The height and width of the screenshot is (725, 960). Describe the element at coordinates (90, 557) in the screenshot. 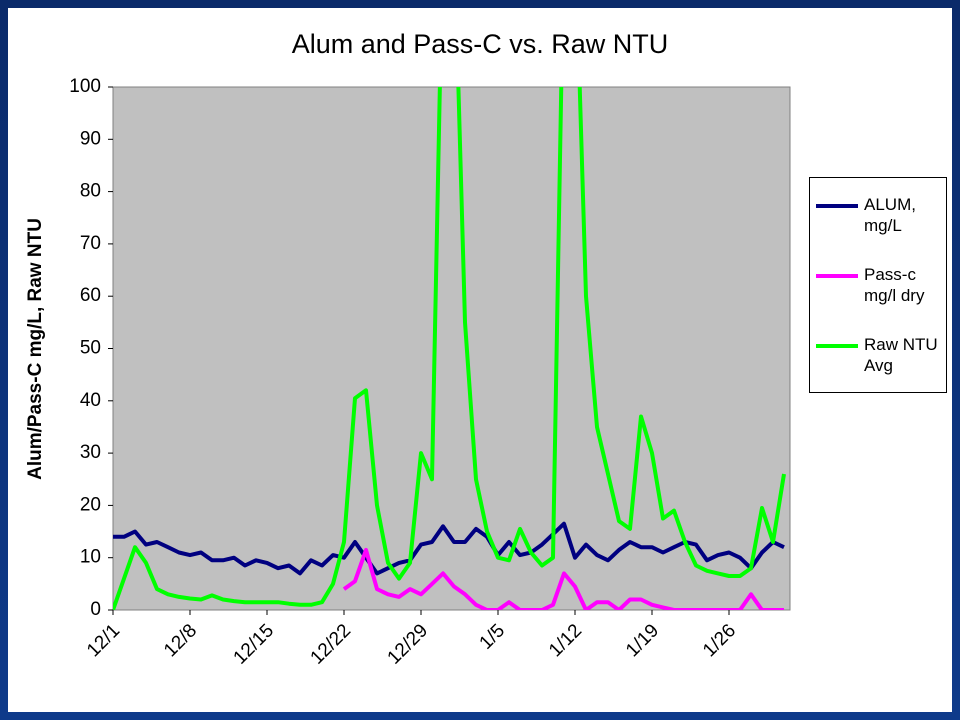

I see `y-tick-label: 10` at that location.